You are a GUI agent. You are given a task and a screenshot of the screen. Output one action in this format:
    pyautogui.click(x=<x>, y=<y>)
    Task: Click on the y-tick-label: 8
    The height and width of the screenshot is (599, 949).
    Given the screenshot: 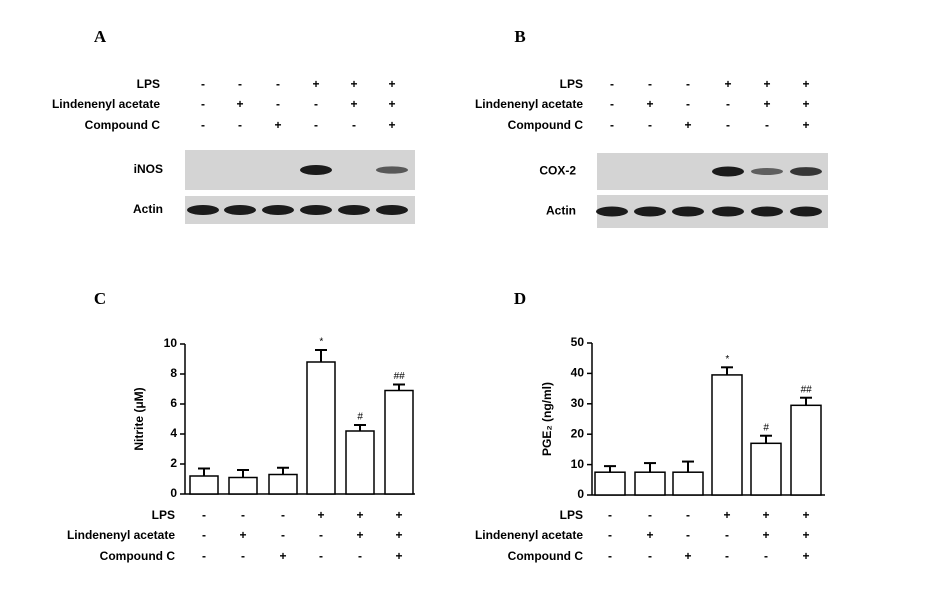 What is the action you would take?
    pyautogui.click(x=173, y=373)
    